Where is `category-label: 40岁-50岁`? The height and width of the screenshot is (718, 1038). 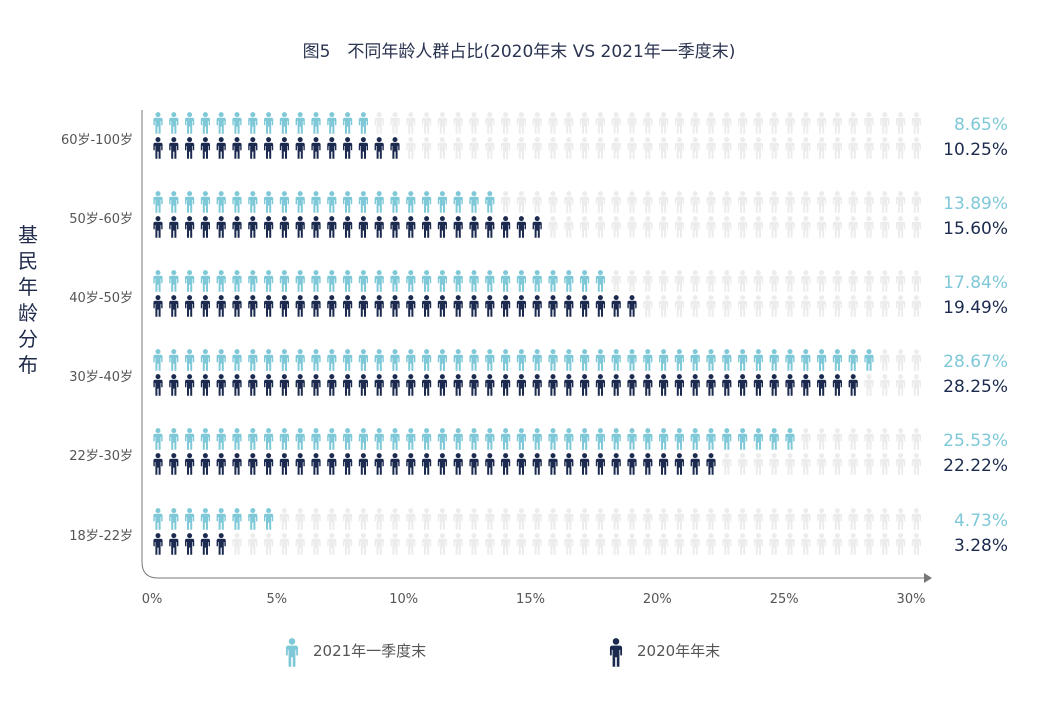 category-label: 40岁-50岁 is located at coordinates (101, 298).